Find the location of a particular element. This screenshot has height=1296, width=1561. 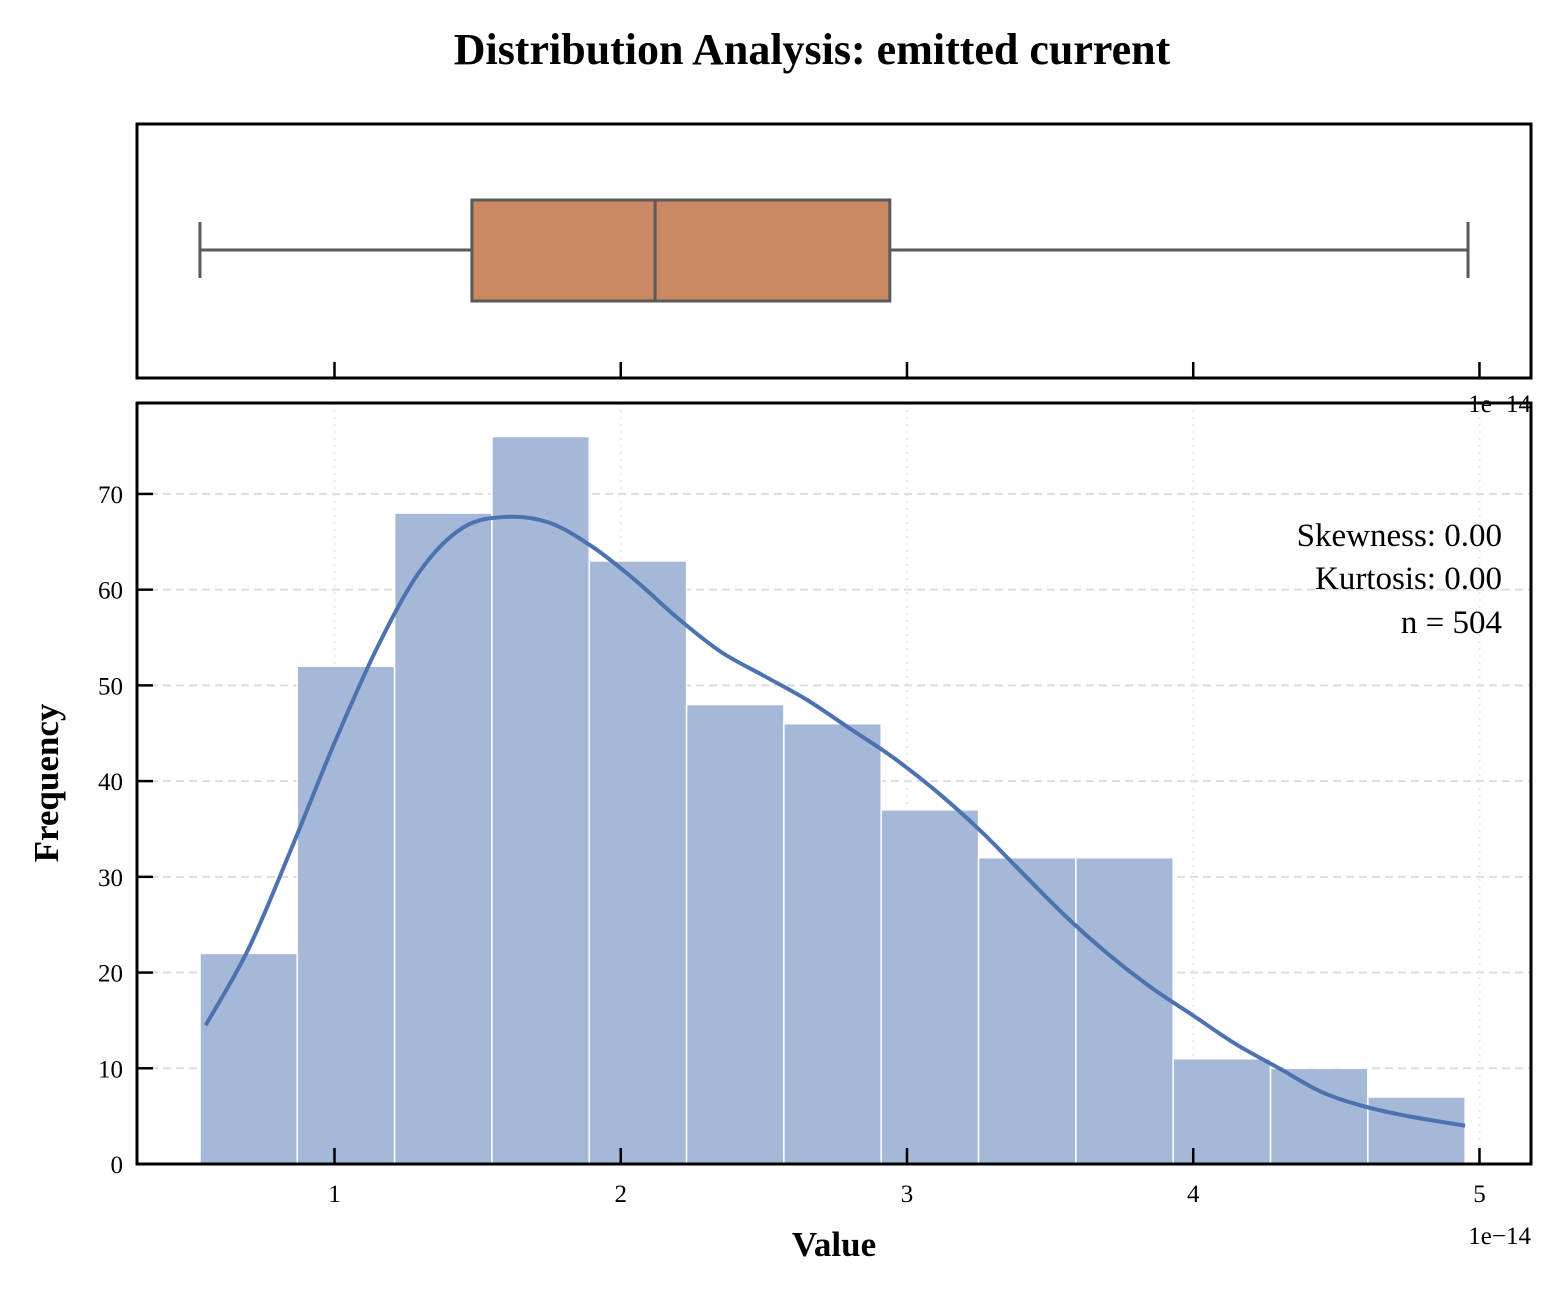

y-tick-label: 10 is located at coordinates (110, 1069).